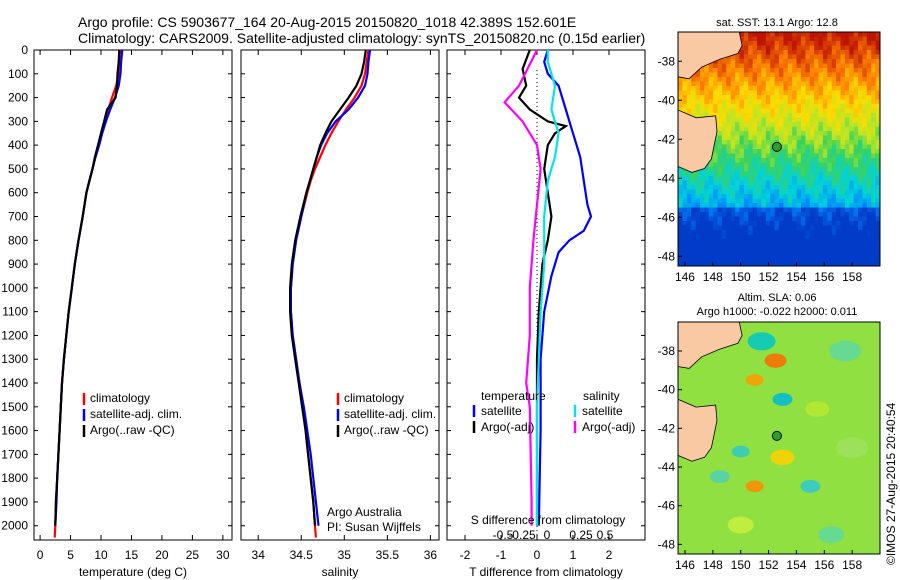 This screenshot has width=900, height=580. Describe the element at coordinates (852, 448) in the screenshot. I see `sla-anomaly-patch` at that location.